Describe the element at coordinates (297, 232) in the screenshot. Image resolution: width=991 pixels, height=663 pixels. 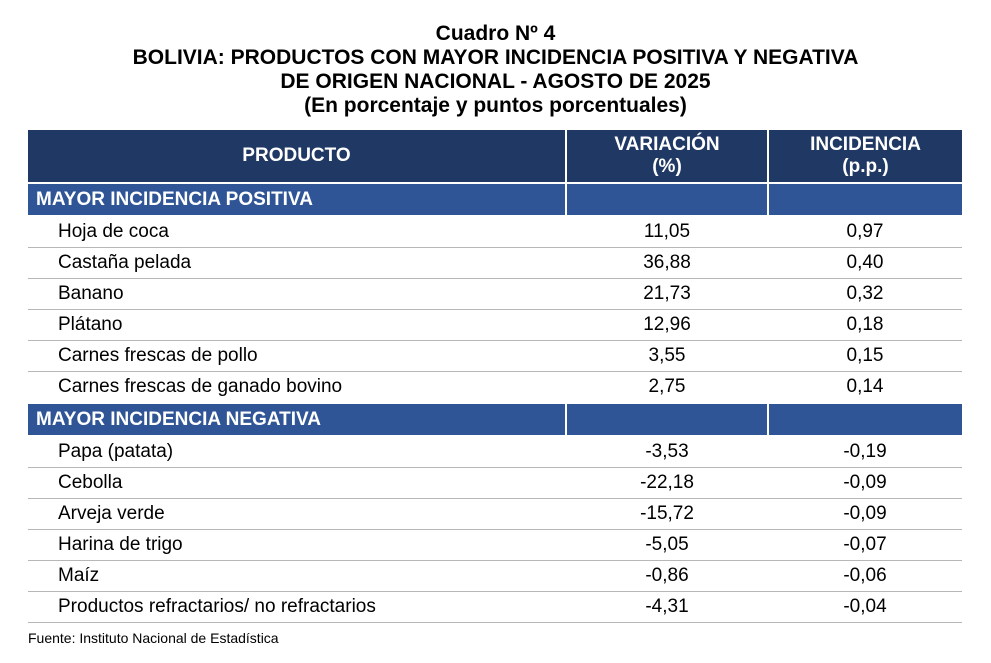
I see `cell-producto: Hoja de coca` at that location.